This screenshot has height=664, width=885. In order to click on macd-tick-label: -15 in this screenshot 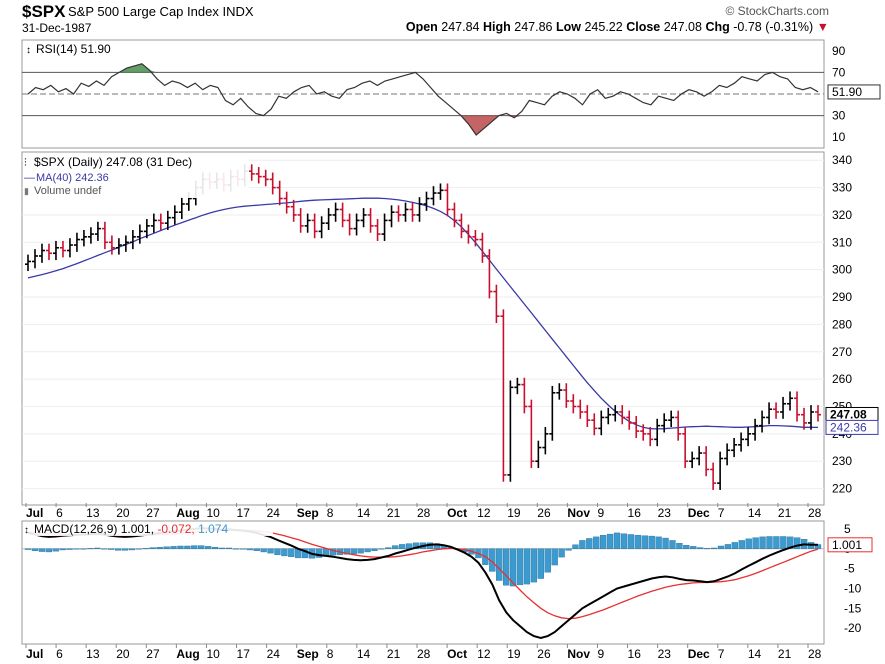, I will do `click(853, 608)`.